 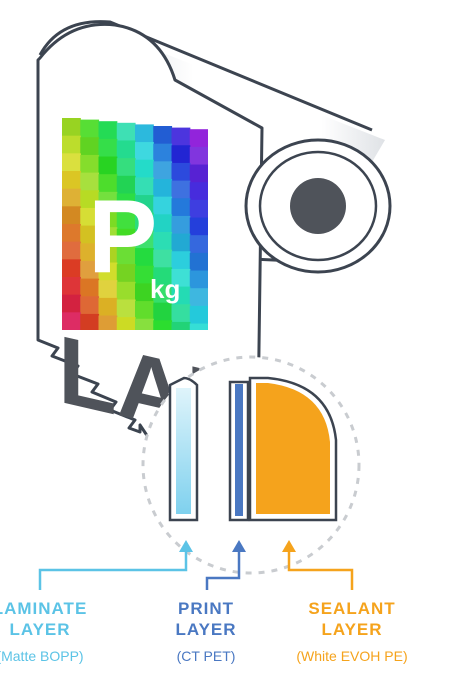 I want to click on laminate-label: LAMINATE LAYER (Matte BOPP), so click(x=43, y=631).